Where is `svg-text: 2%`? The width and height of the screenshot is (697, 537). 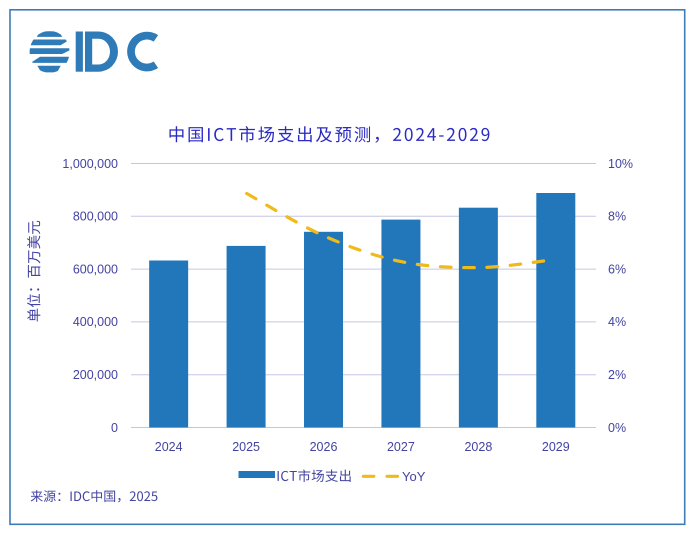
svg-text: 2% is located at coordinates (617, 375).